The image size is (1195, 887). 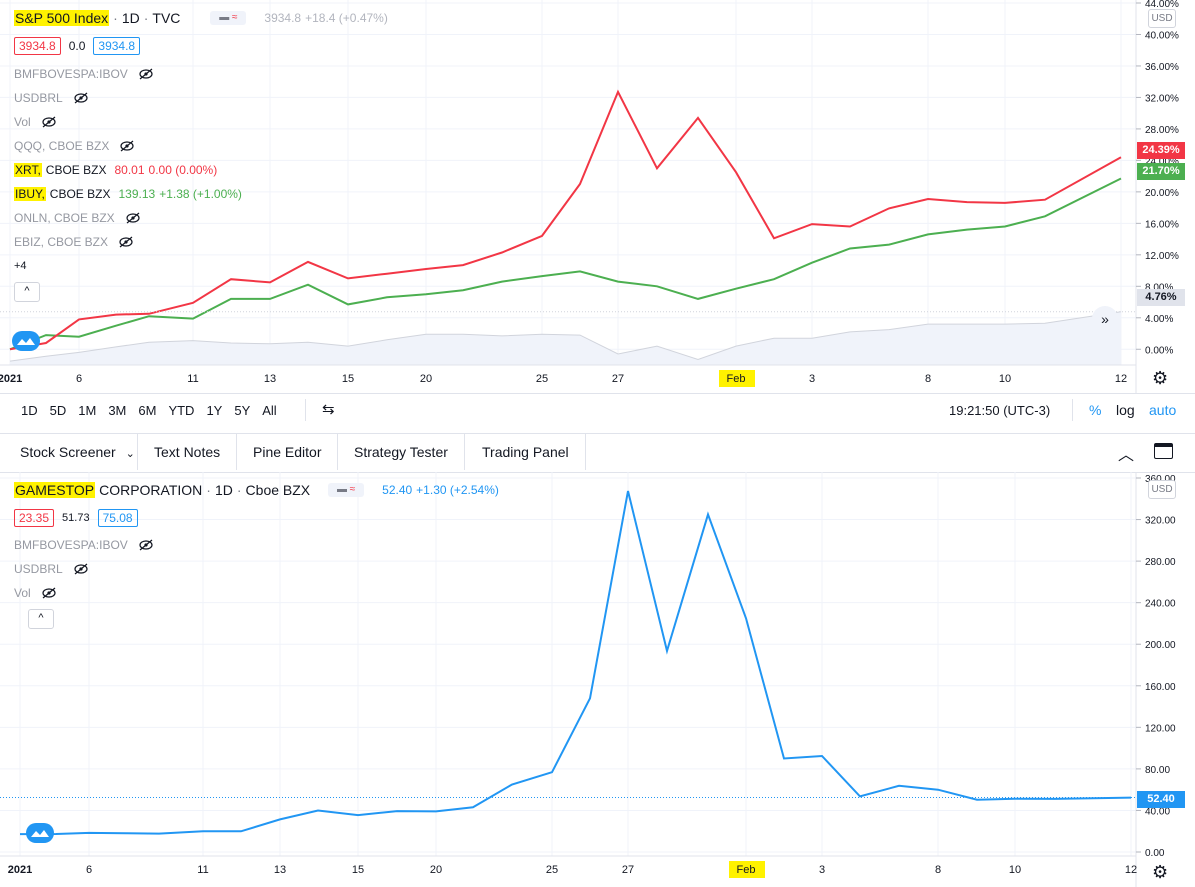 What do you see at coordinates (192, 379) in the screenshot?
I see `x-tick-label: 11` at bounding box center [192, 379].